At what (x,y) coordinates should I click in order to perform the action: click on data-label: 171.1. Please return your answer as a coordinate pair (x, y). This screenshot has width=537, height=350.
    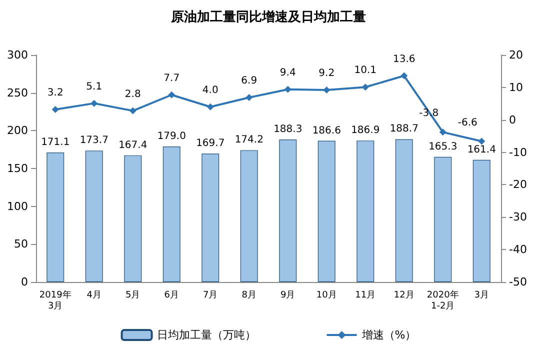
    Looking at the image, I should click on (55, 142).